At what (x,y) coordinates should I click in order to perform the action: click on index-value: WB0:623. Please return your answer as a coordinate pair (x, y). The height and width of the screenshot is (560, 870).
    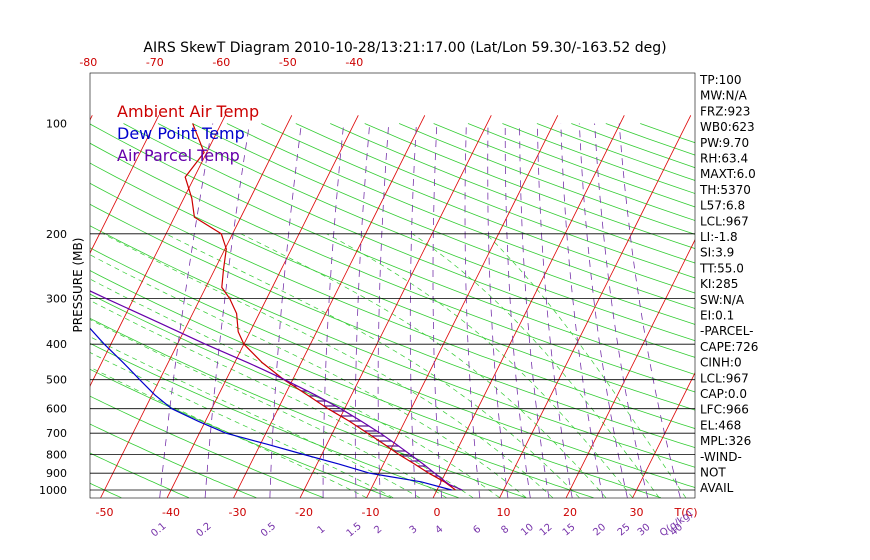
    Looking at the image, I should click on (727, 127).